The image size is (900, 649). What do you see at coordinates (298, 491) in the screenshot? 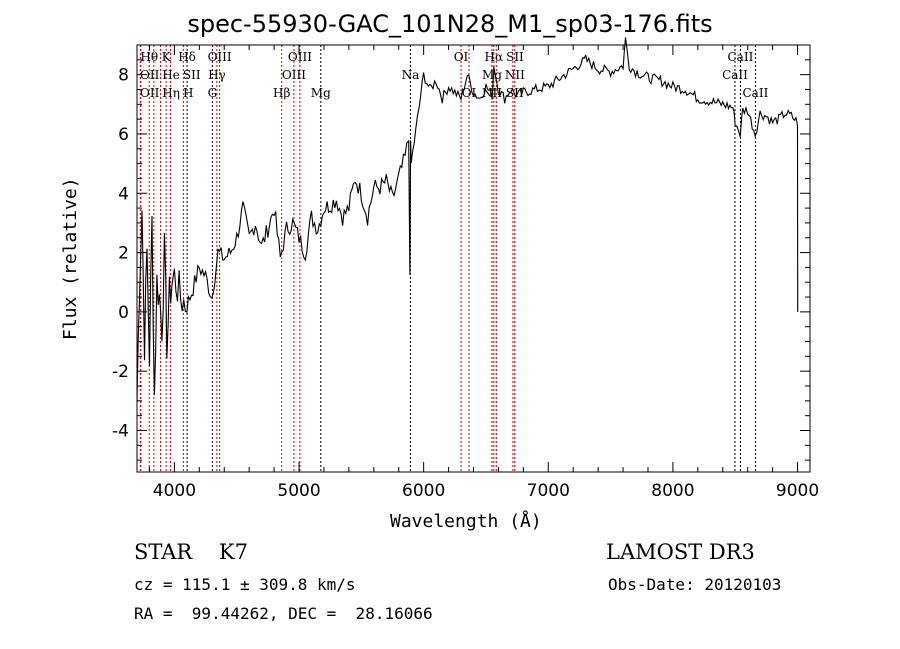
I see `x-tick-label: 5000` at bounding box center [298, 491].